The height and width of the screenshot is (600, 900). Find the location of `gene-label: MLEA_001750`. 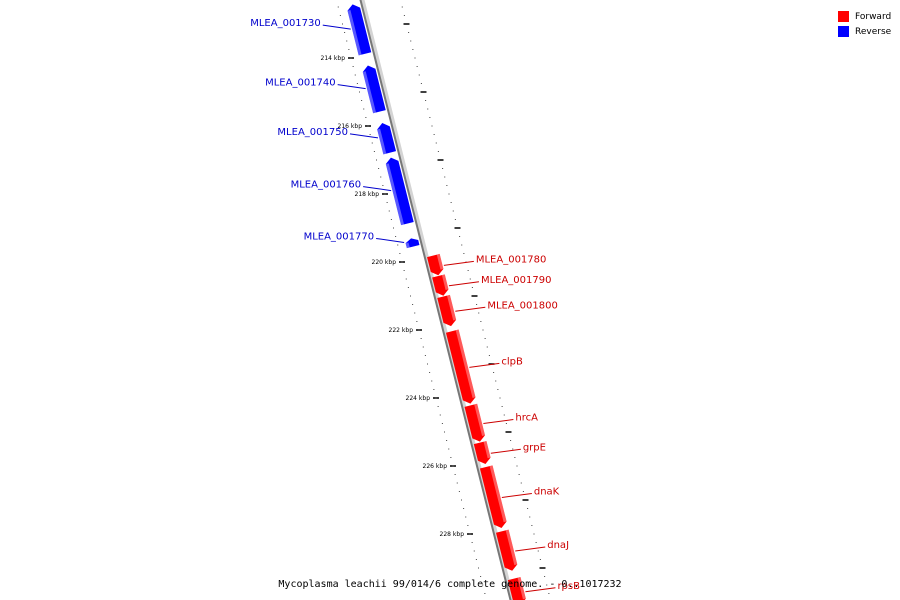

gene-label: MLEA_001750 is located at coordinates (312, 132).